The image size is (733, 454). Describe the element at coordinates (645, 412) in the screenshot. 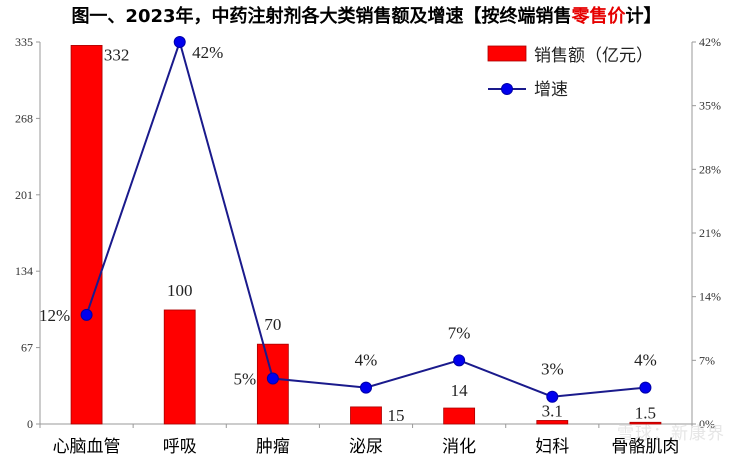

I see `bar-value-label: 1.5` at that location.